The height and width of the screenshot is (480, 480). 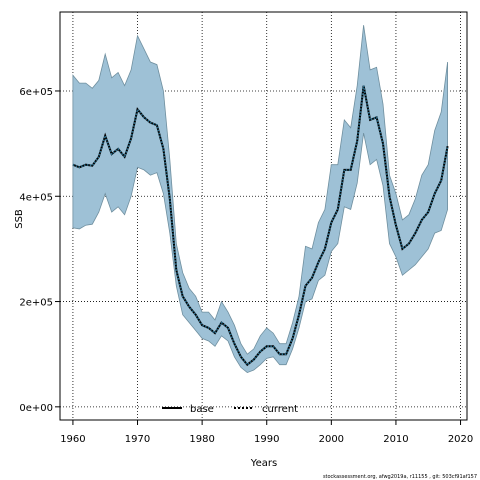 I want to click on y-axis-title: SSB, so click(x=19, y=219).